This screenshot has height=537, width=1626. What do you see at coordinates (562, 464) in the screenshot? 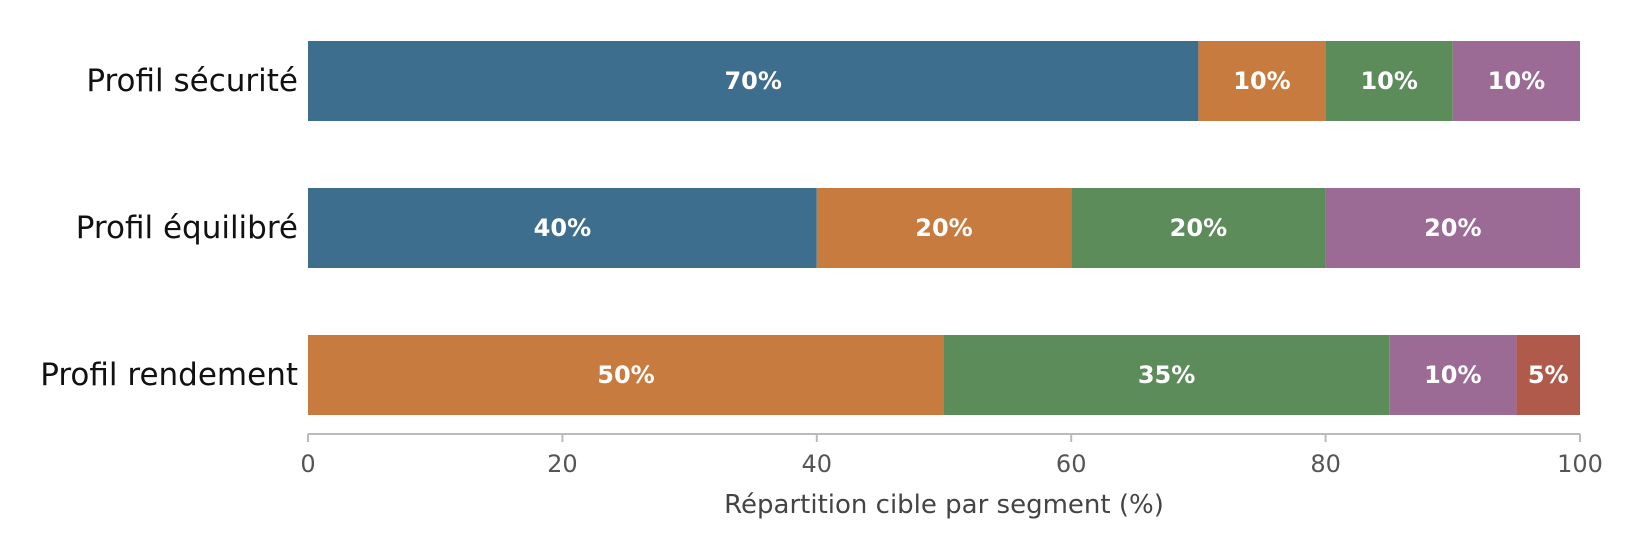
I see `x-tick-label: 20` at bounding box center [562, 464].